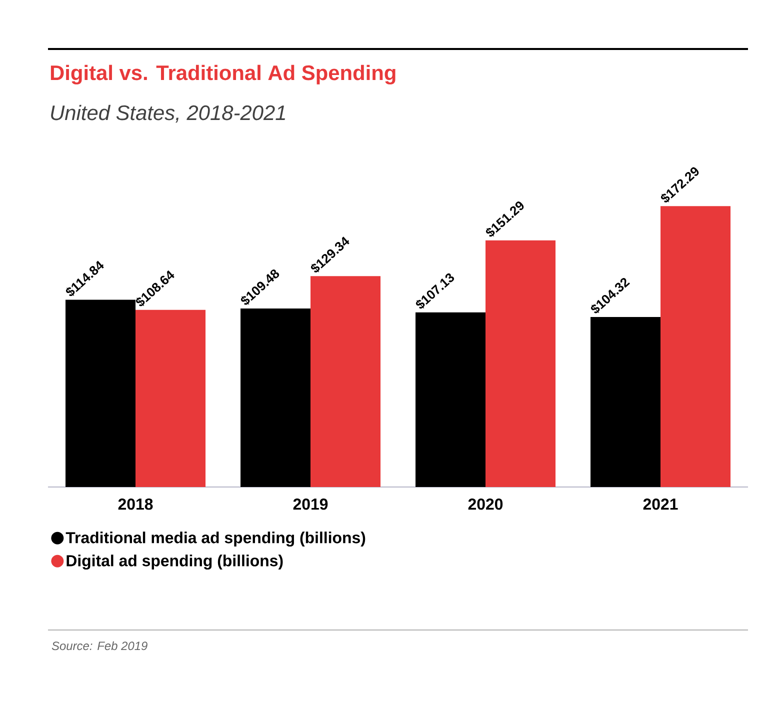 The image size is (782, 706). What do you see at coordinates (223, 74) in the screenshot?
I see `chart-title: Digital vs. Traditional Ad Spending` at bounding box center [223, 74].